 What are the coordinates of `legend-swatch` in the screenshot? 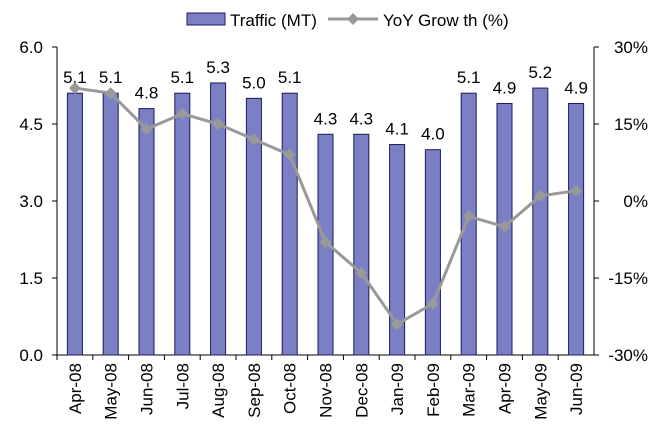 It's located at (206, 19).